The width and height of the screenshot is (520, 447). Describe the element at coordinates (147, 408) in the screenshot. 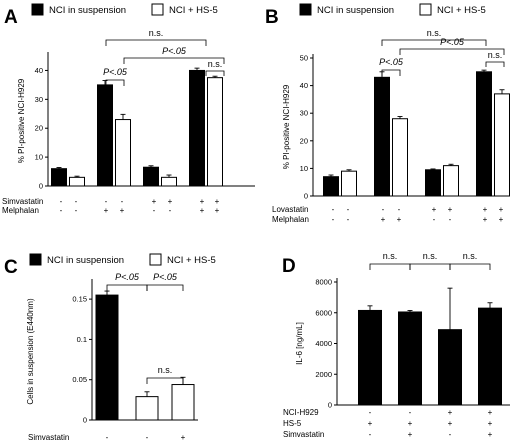

I see `bar-c-s1-g1` at that location.